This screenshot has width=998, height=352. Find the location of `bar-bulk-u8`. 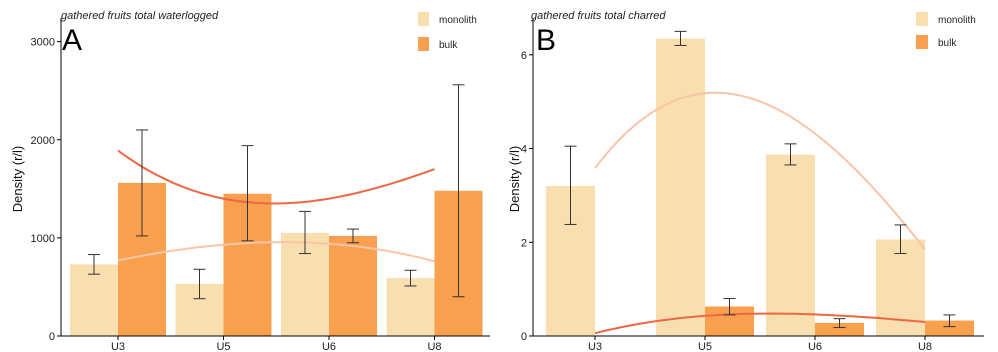

bar-bulk-u8 is located at coordinates (949, 328).